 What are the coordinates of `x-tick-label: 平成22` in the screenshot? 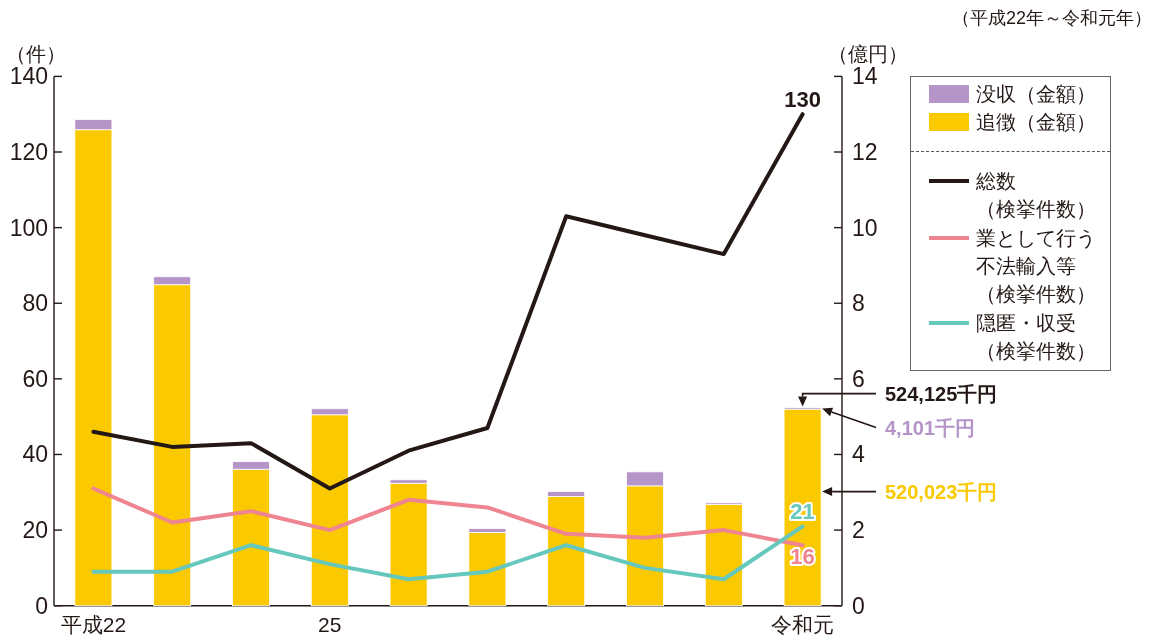 It's located at (93, 624).